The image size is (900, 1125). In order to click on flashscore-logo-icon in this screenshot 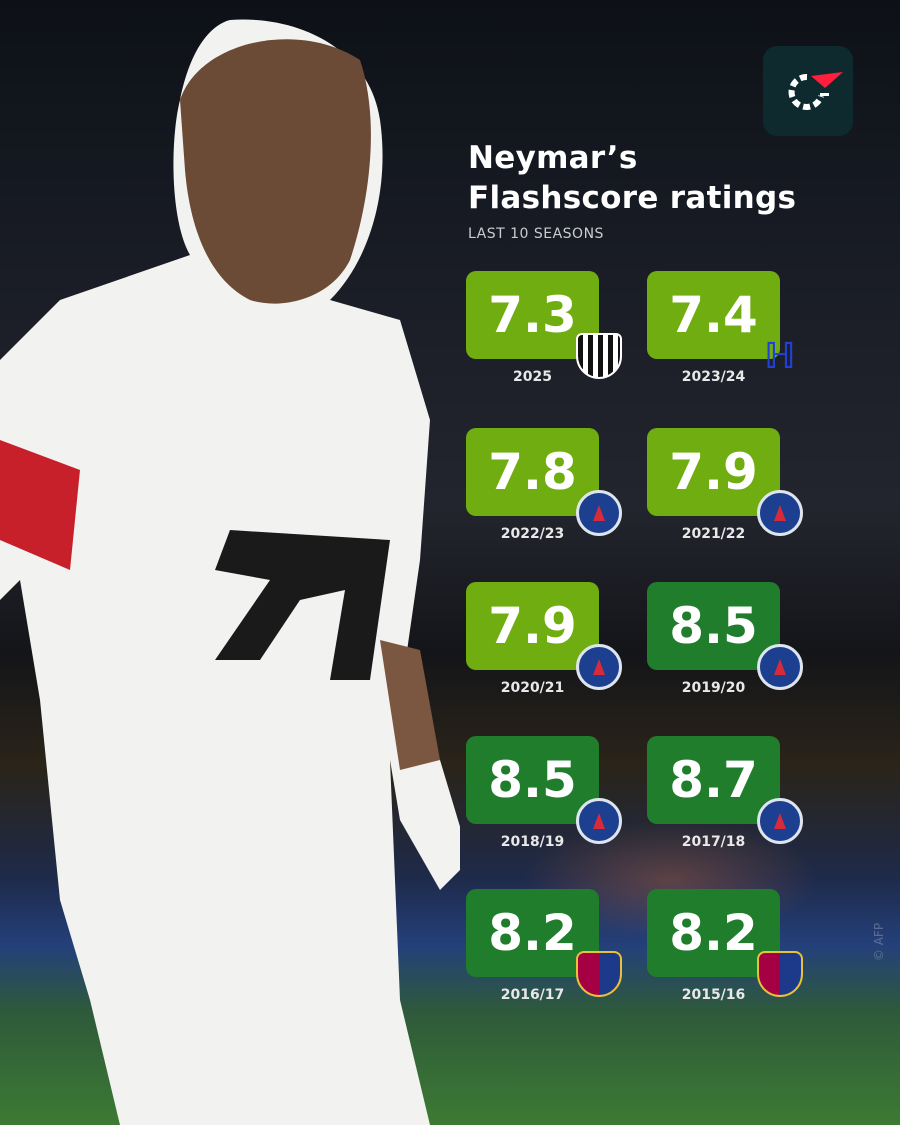, I will do `click(815, 91)`.